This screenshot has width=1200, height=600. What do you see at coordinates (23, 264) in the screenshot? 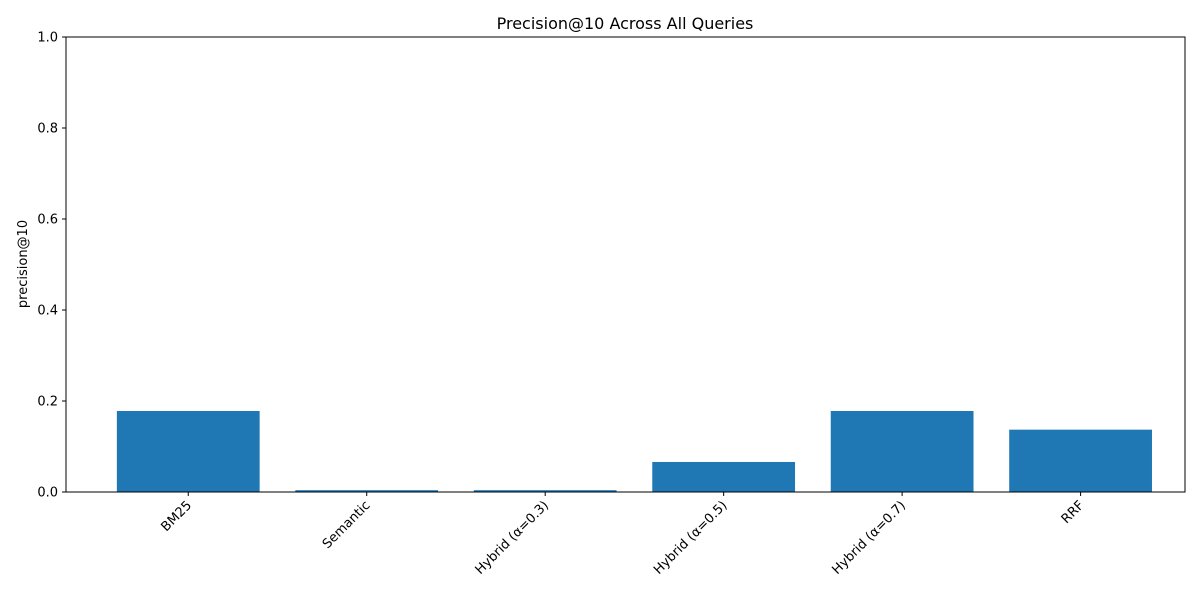
I see `y-axis-label: precision@10` at bounding box center [23, 264].